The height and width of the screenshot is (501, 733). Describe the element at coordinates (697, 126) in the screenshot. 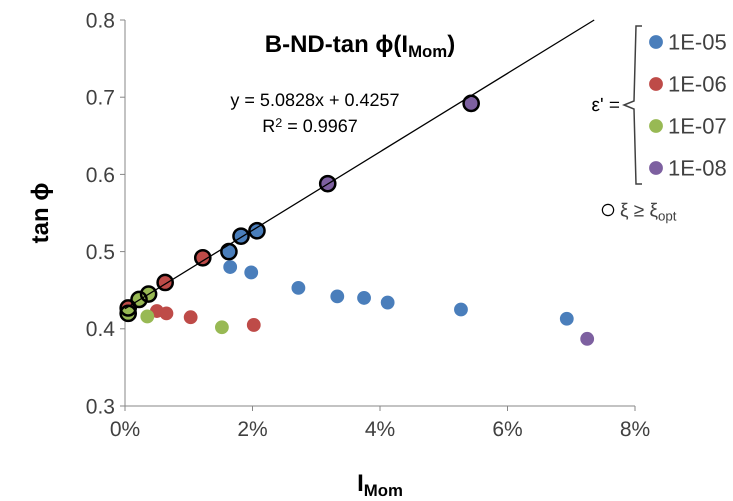

I see `legend-label: 1E-07` at that location.